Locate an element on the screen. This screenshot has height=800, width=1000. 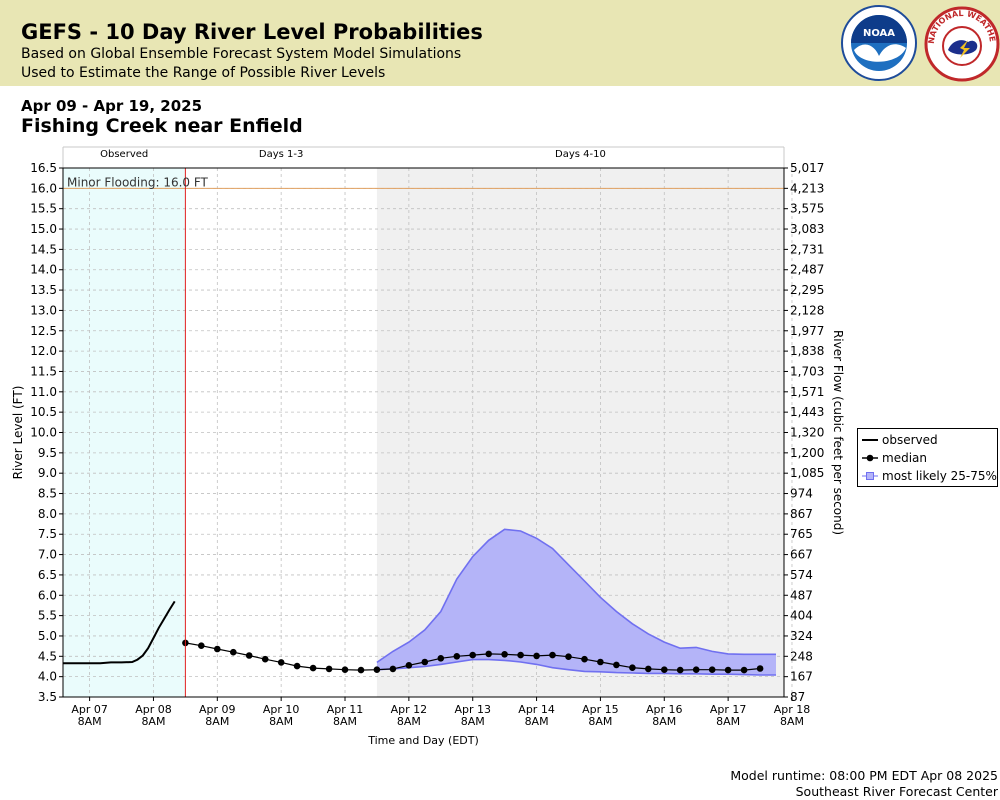
y-tick-label-13: 10.0 is located at coordinates (43, 433).